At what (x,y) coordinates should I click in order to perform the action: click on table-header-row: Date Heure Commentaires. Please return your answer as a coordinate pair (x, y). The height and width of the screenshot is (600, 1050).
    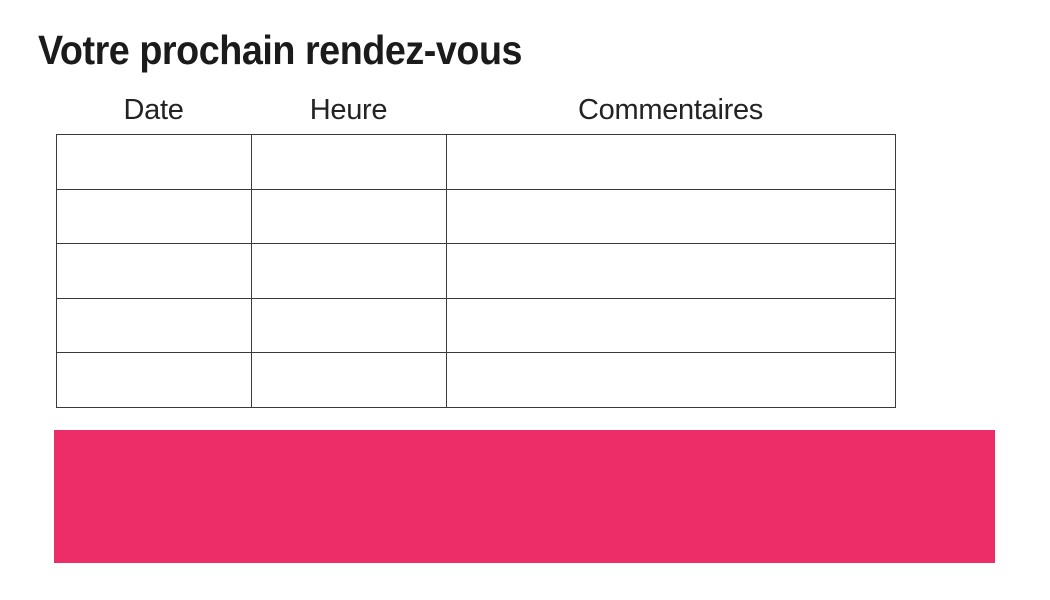
    Looking at the image, I should click on (475, 110).